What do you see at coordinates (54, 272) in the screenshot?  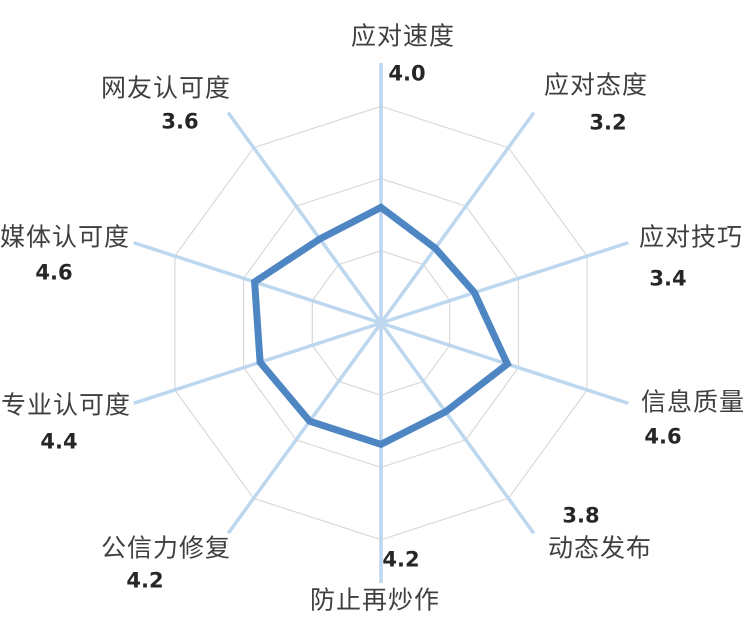 I see `value-label-media-recognition: 4.6` at bounding box center [54, 272].